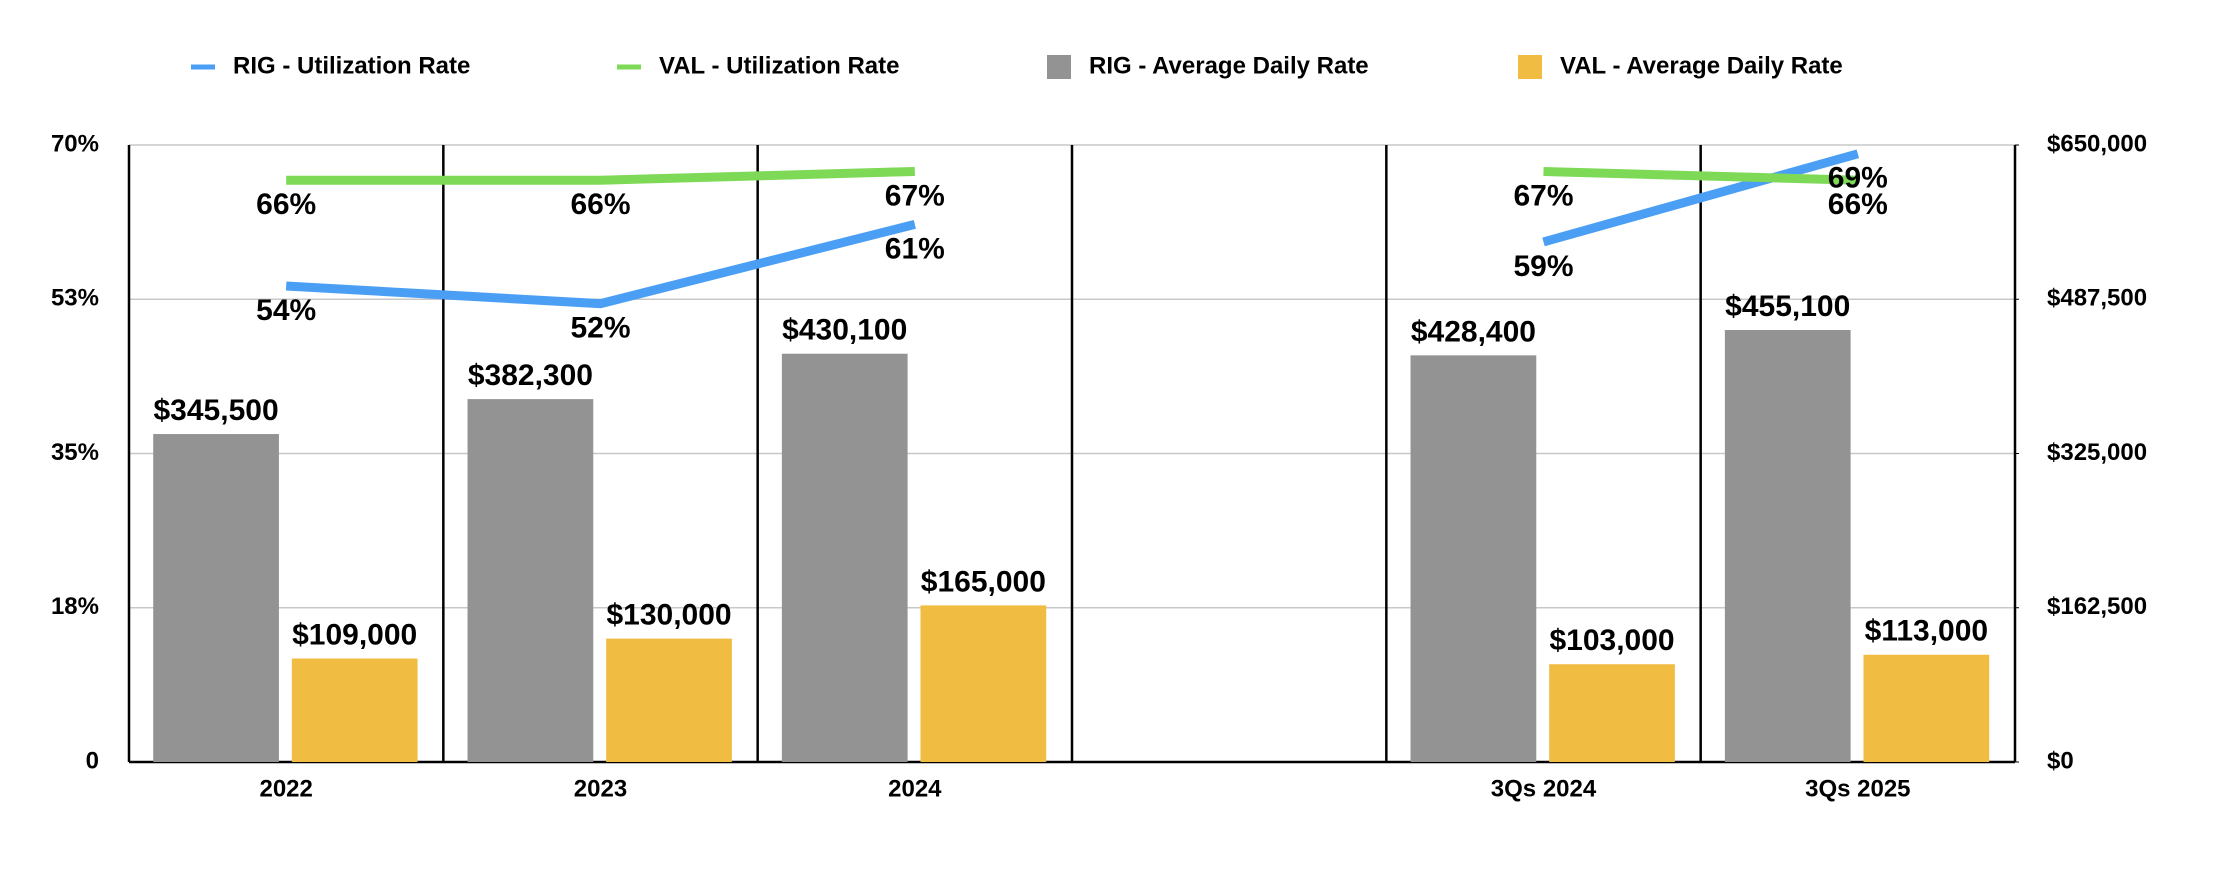 This screenshot has height=886, width=2224. I want to click on bar-value-label: $430,100, so click(844, 330).